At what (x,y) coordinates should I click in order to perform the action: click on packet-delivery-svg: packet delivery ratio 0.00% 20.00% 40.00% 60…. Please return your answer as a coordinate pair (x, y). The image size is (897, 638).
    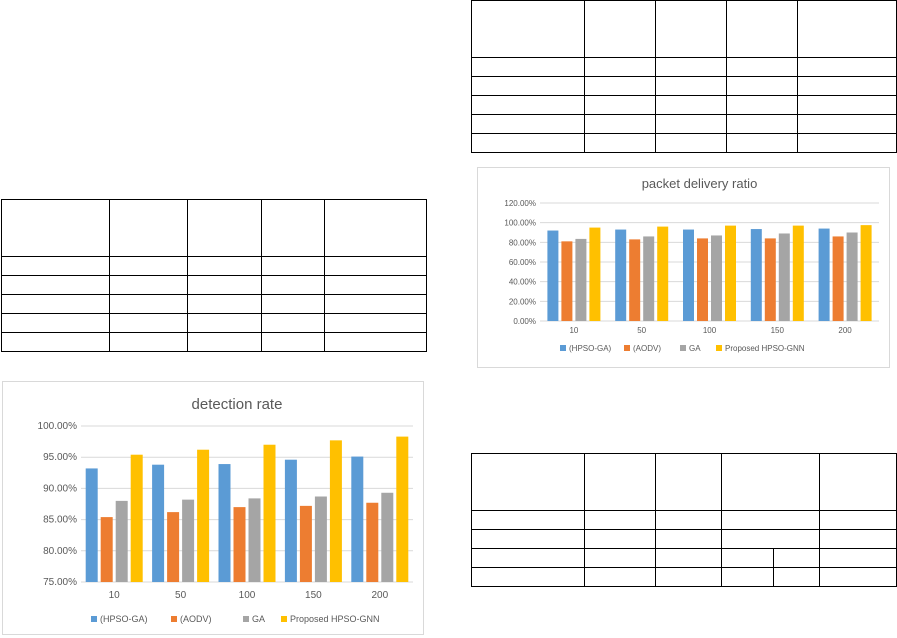
    Looking at the image, I should click on (691, 264).